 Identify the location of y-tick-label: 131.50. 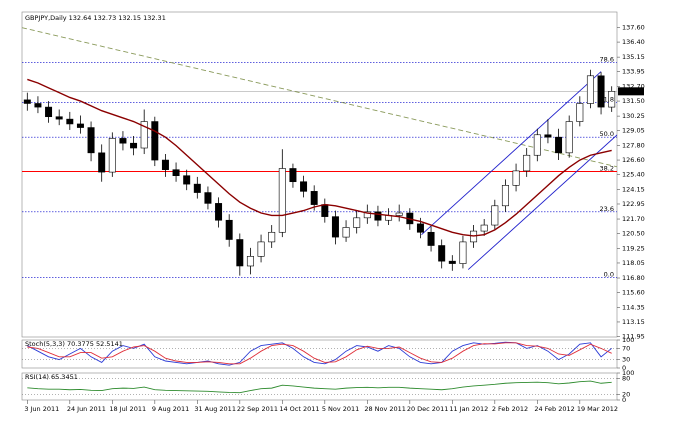
(633, 101).